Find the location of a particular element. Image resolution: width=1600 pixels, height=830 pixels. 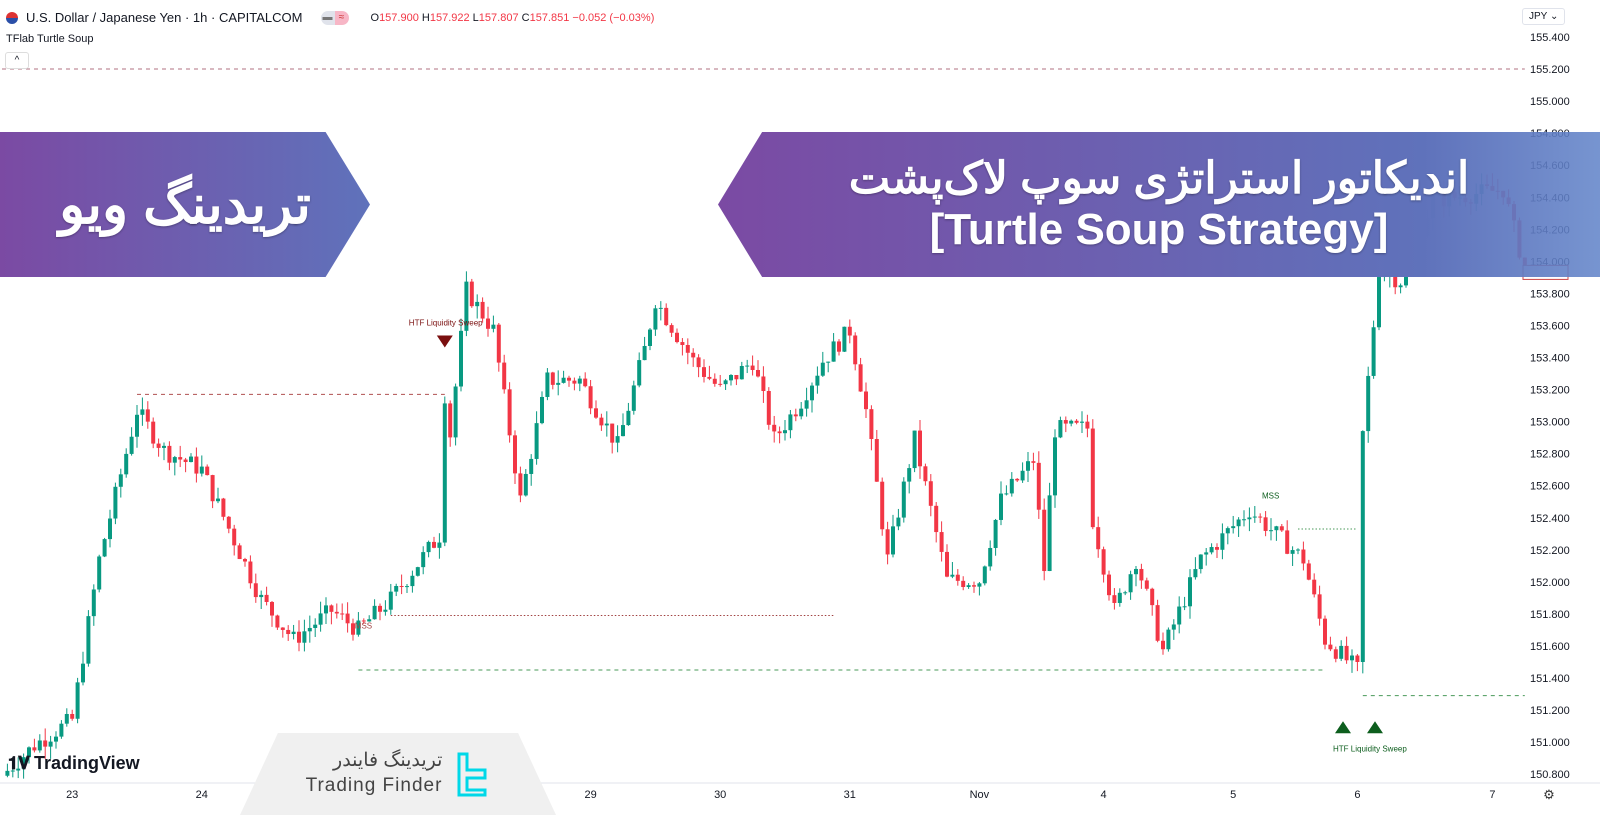

trading-finder-logo: تریدینگ فایندر Trading Finder is located at coordinates (398, 774).